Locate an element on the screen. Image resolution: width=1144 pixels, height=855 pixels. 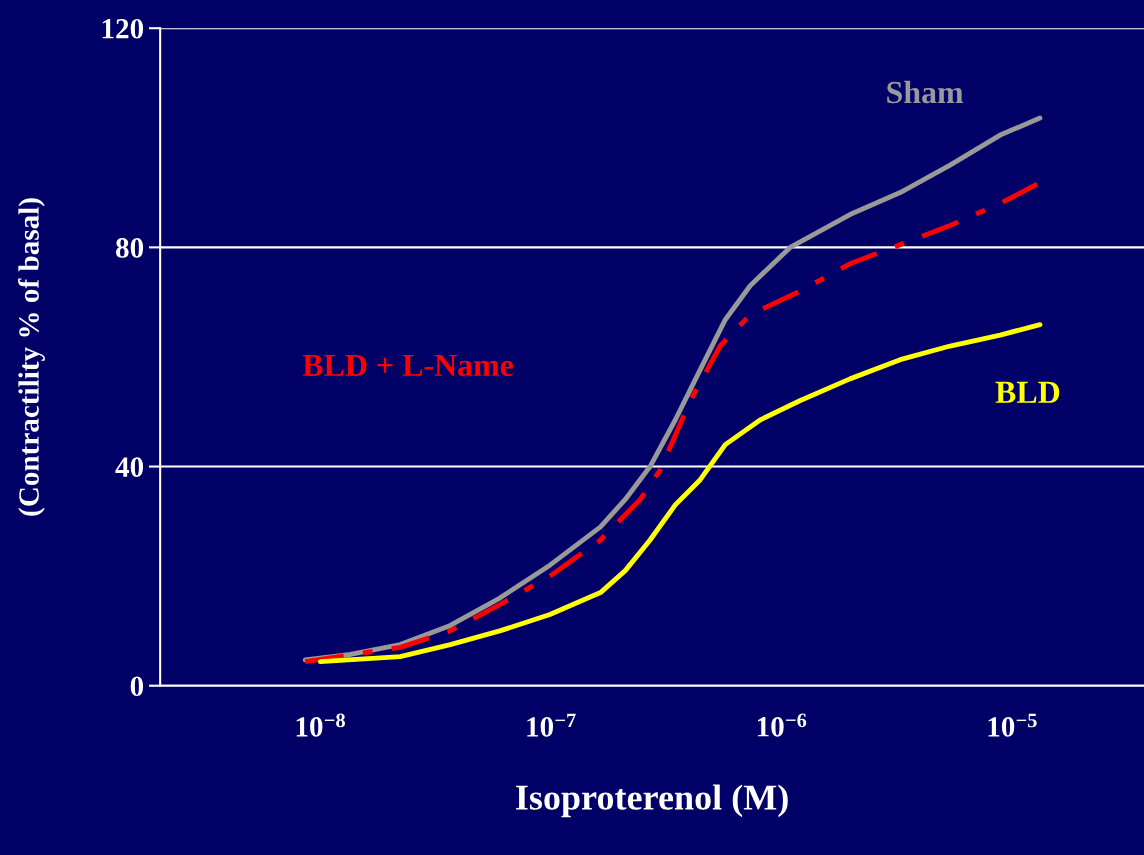
y-axis-title: (Contractility % of basal) is located at coordinates (31, 357).